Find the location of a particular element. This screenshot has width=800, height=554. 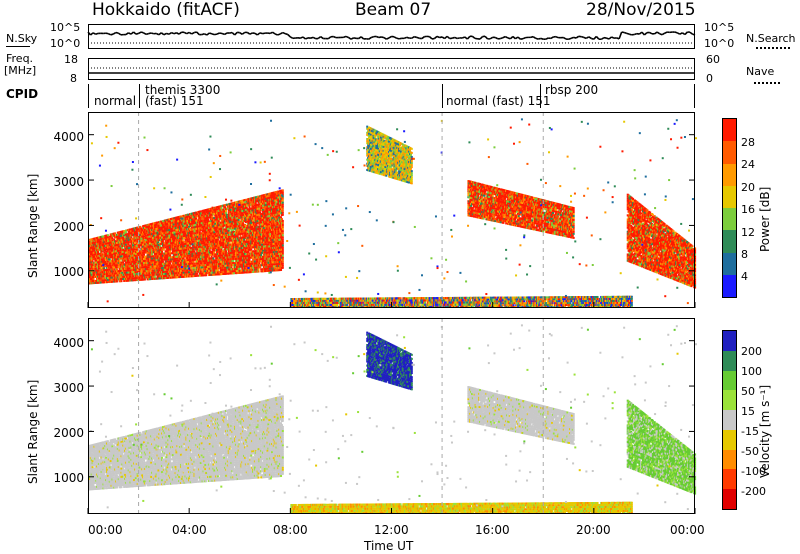

cpid-segment-label: themis 3300 is located at coordinates (182, 90).